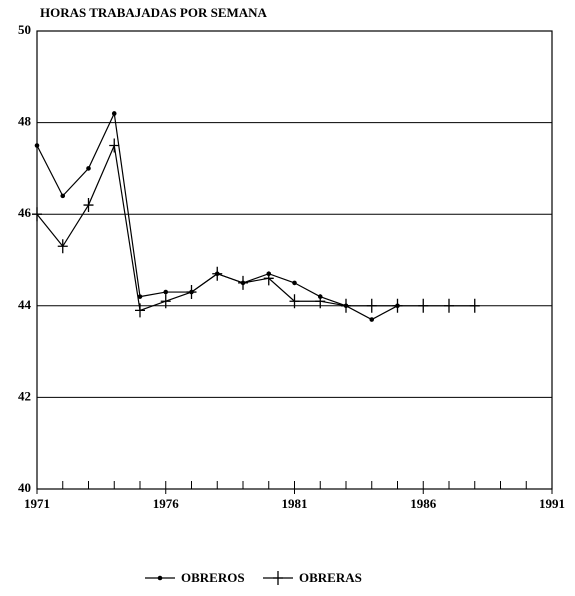 This screenshot has width=575, height=596. Describe the element at coordinates (154, 12) in the screenshot. I see `chart-title: HORAS TRABAJADAS POR SEMANA` at that location.